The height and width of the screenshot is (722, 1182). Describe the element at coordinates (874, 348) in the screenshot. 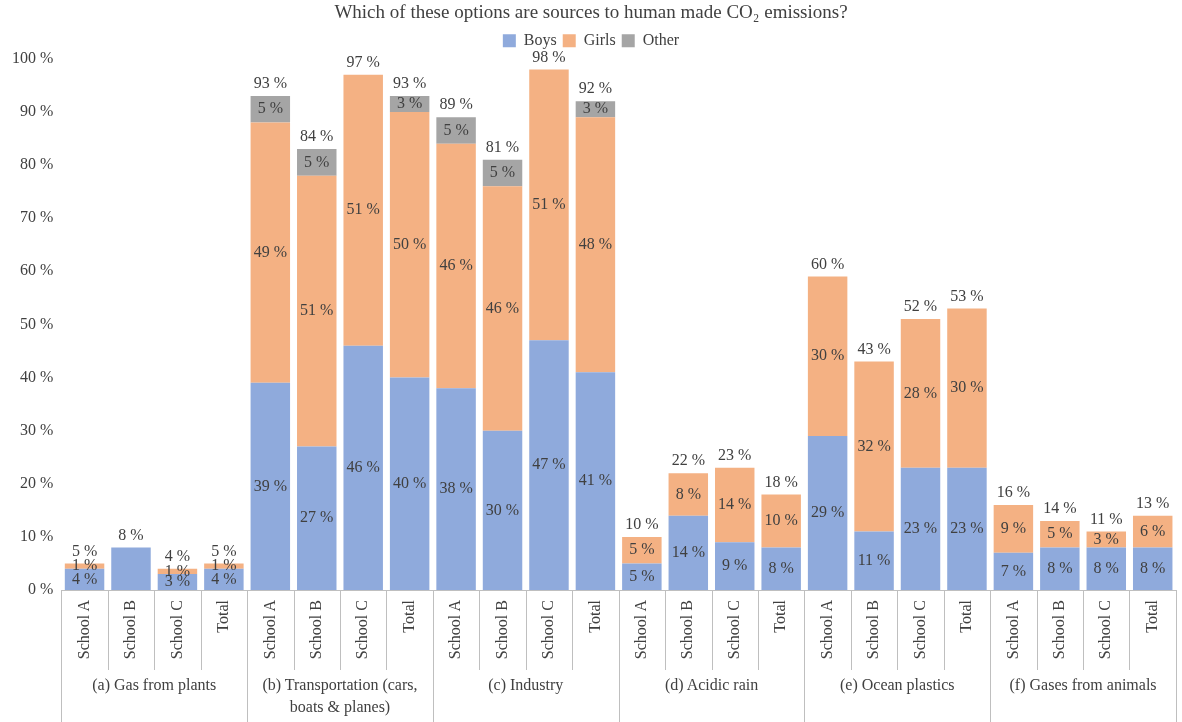

I see `total-label: 43 %` at that location.